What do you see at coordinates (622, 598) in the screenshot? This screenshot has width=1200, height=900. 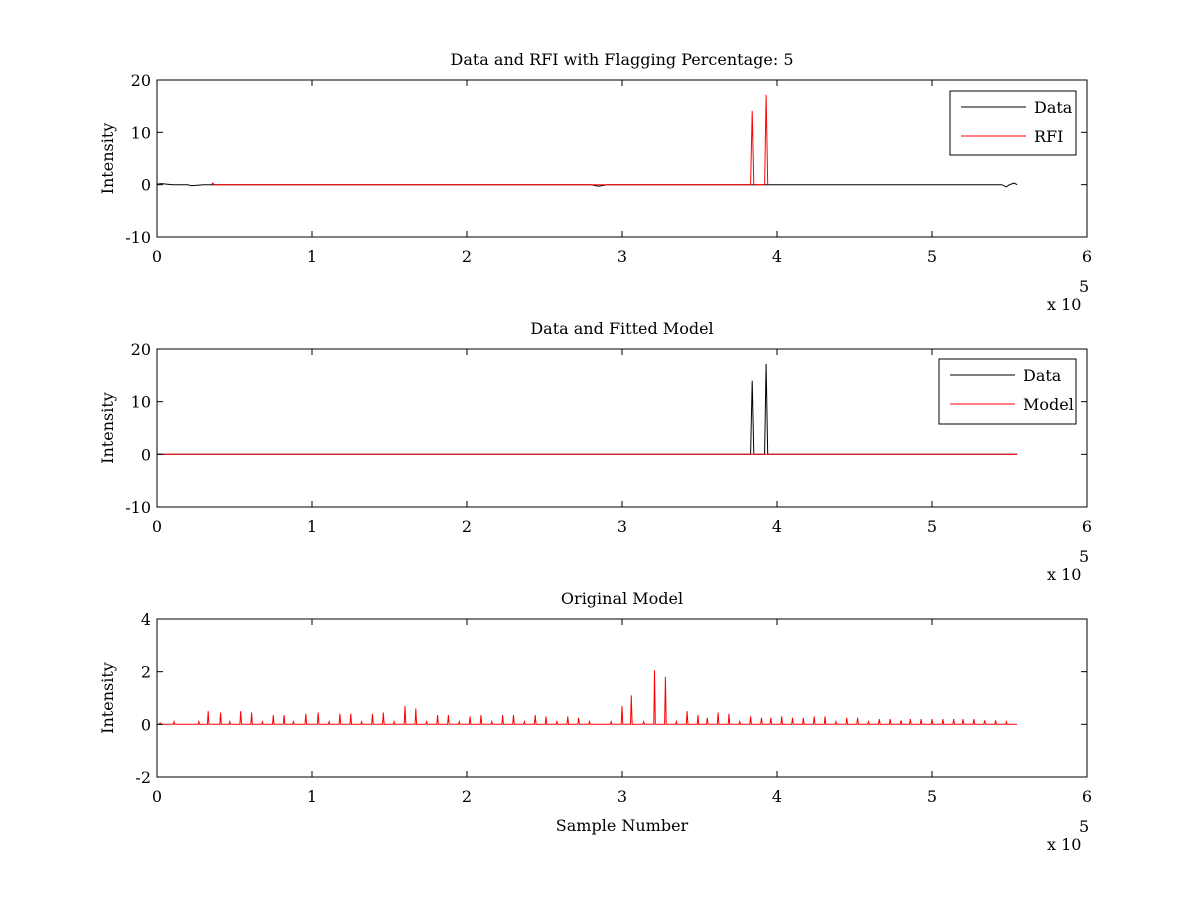 I see `chart-title: Original Model` at bounding box center [622, 598].